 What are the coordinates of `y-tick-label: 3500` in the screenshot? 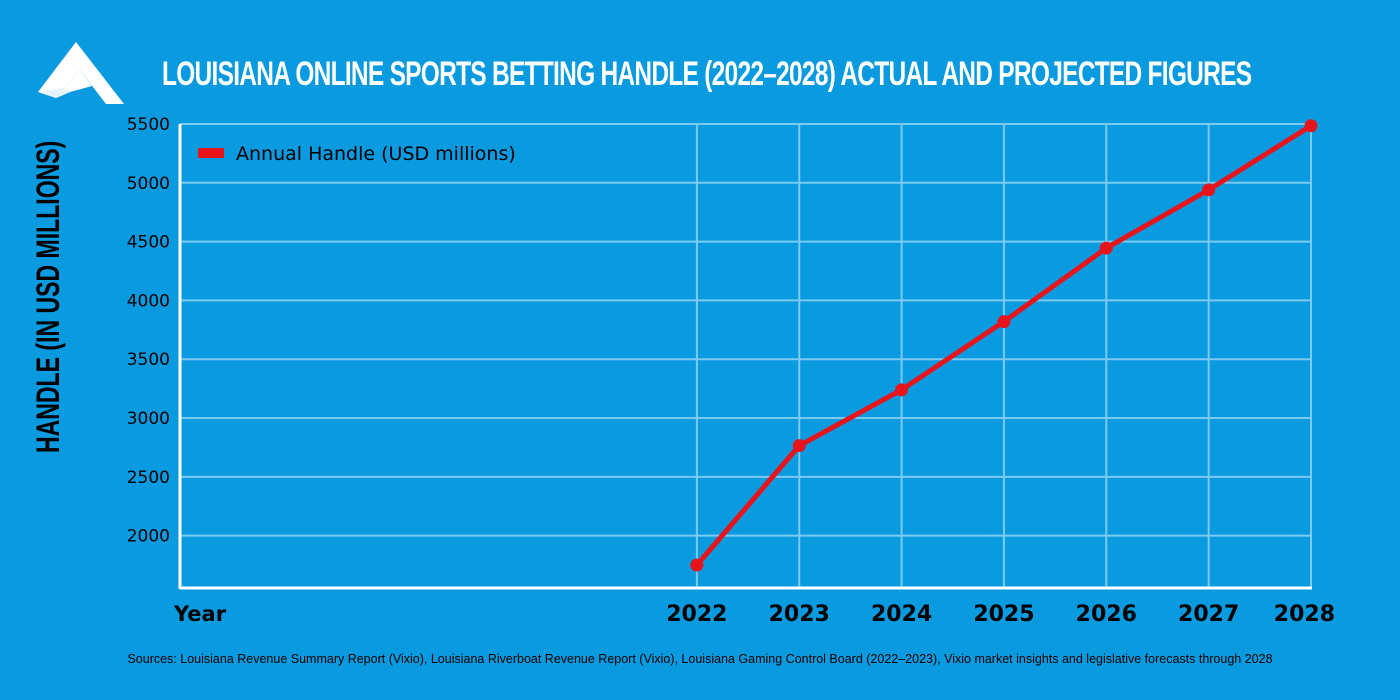 It's located at (148, 360).